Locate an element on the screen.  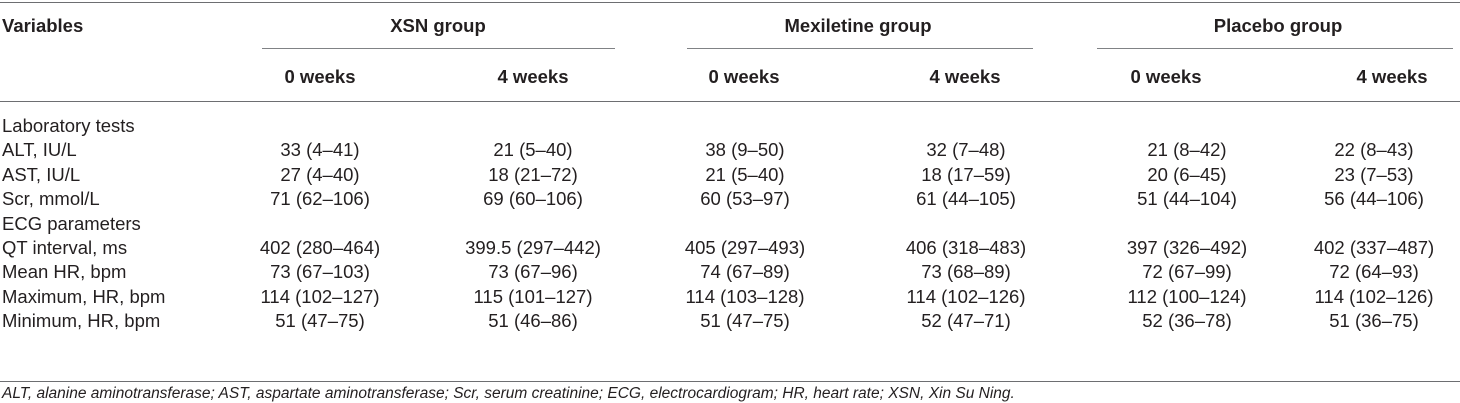
table-cell: 402 (337–487) is located at coordinates (1374, 247).